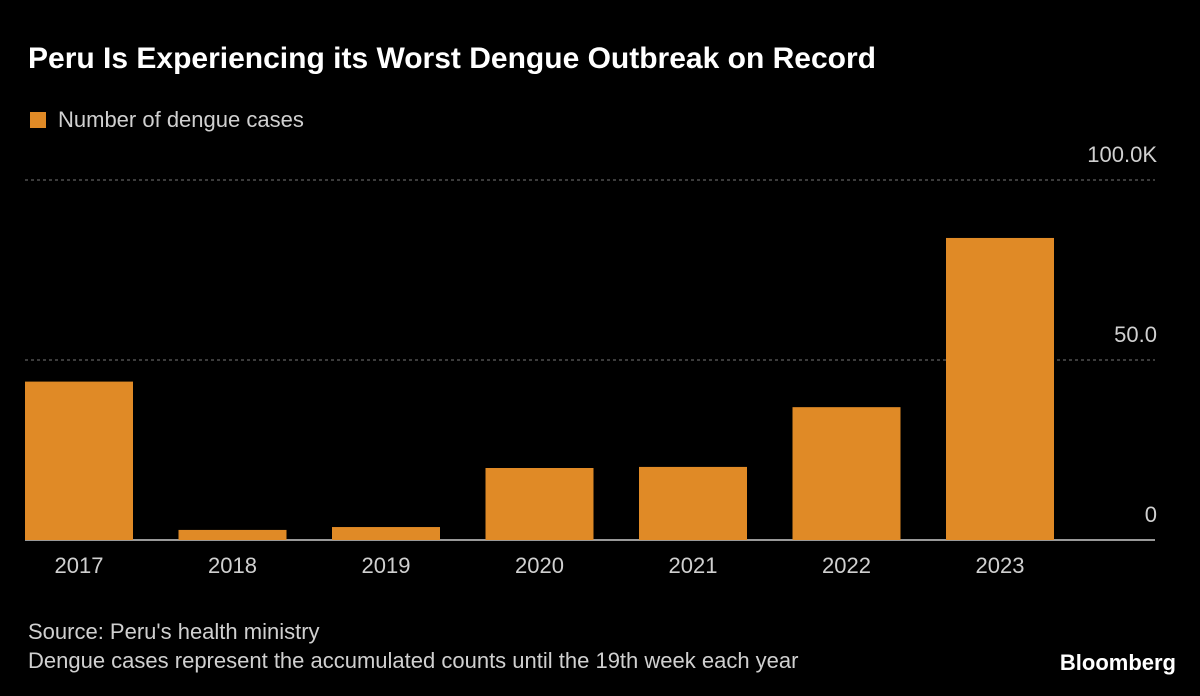 The width and height of the screenshot is (1200, 696). Describe the element at coordinates (1118, 662) in the screenshot. I see `brand: Bloomberg` at that location.